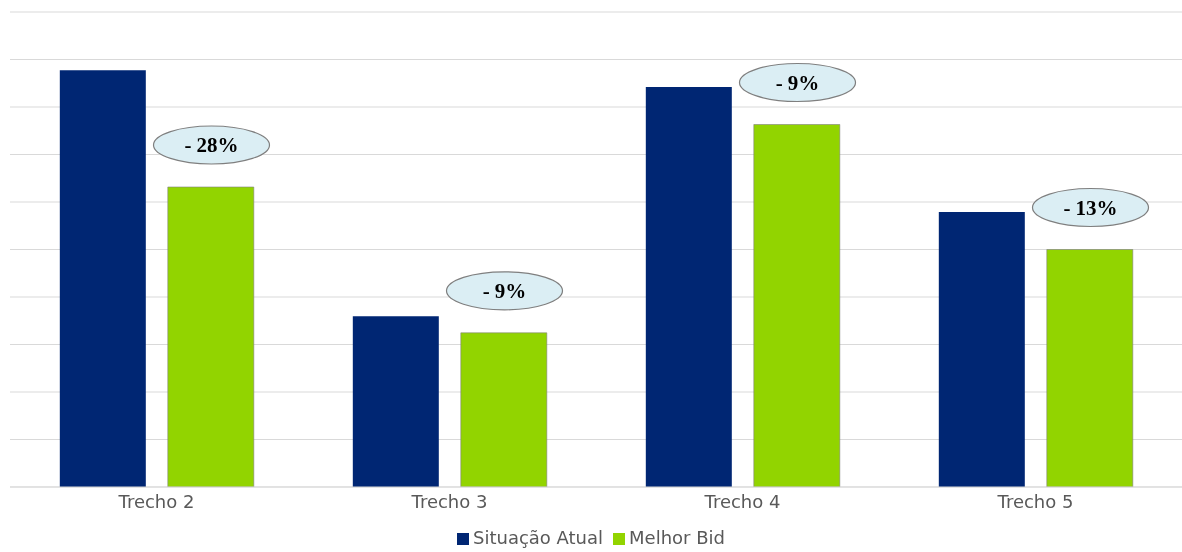  I want to click on legend-label: Situação Atual, so click(538, 537).